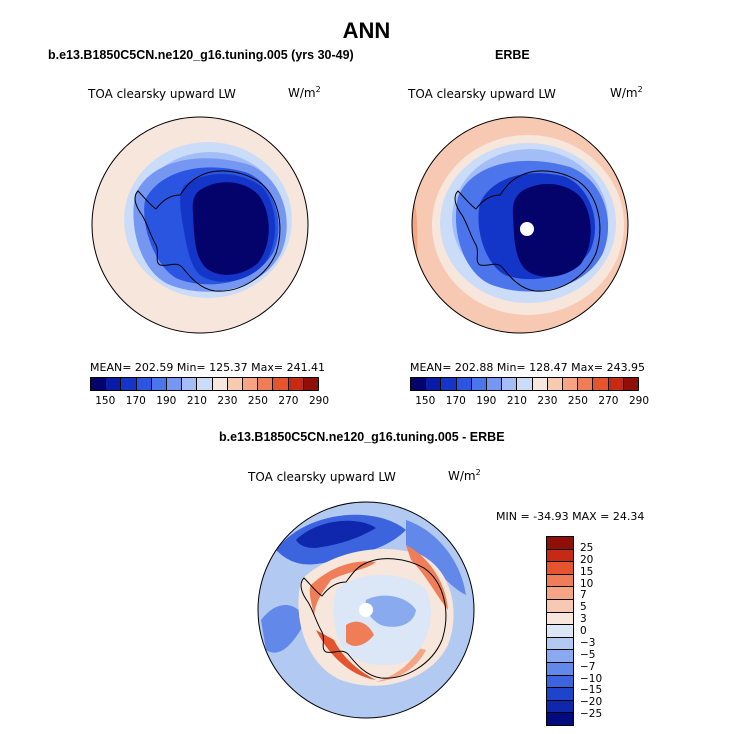  I want to click on map-1-band-darkblue, so click(230, 228).